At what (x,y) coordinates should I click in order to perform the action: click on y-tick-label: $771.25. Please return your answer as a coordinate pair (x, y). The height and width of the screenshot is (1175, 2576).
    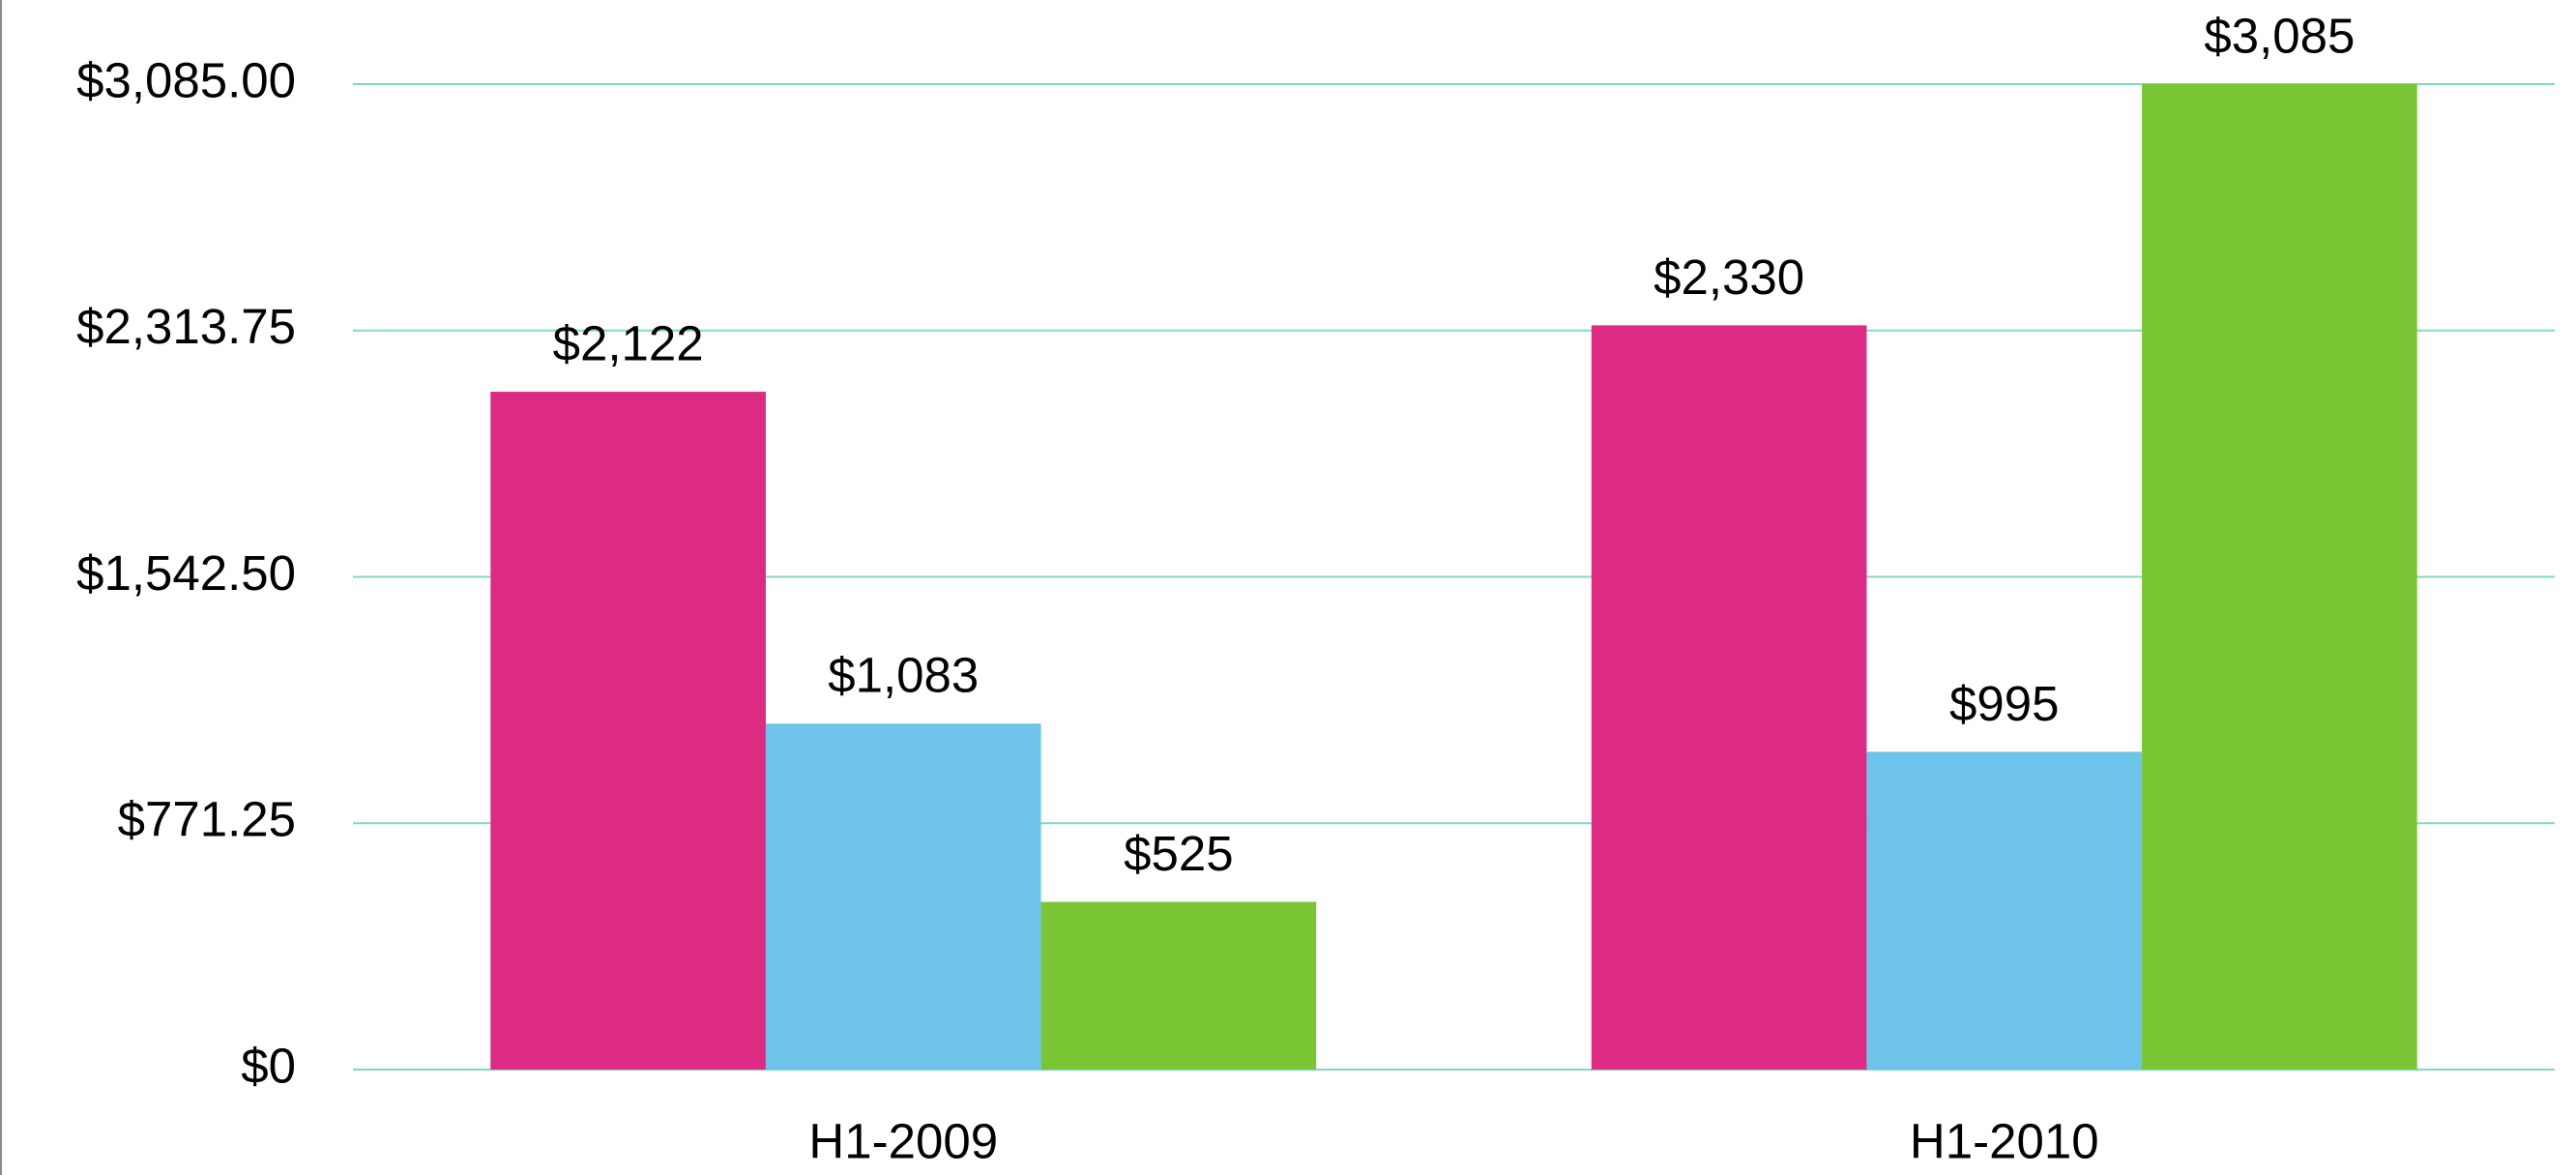
    Looking at the image, I should click on (207, 820).